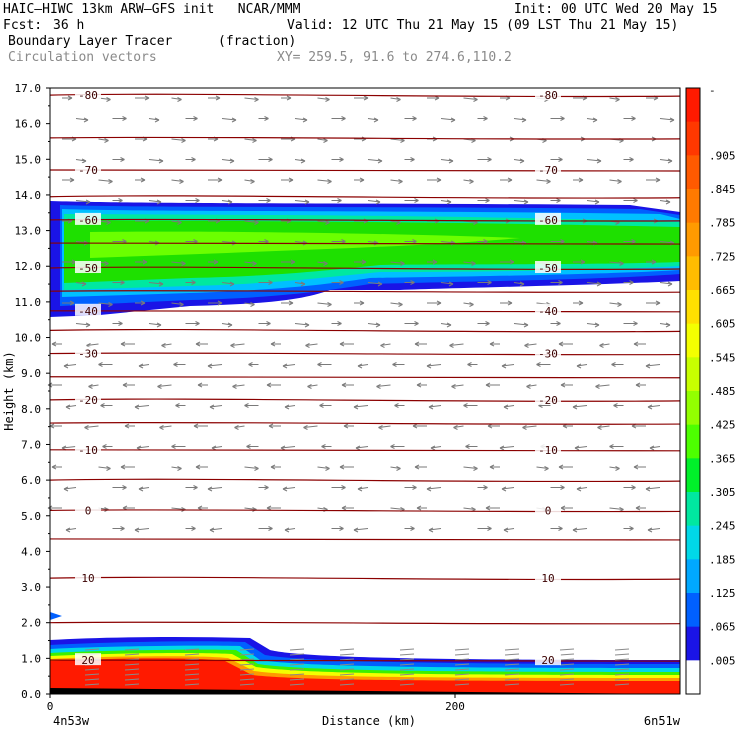  What do you see at coordinates (548, 268) in the screenshot?
I see `isotherm-label: -50` at bounding box center [548, 268].